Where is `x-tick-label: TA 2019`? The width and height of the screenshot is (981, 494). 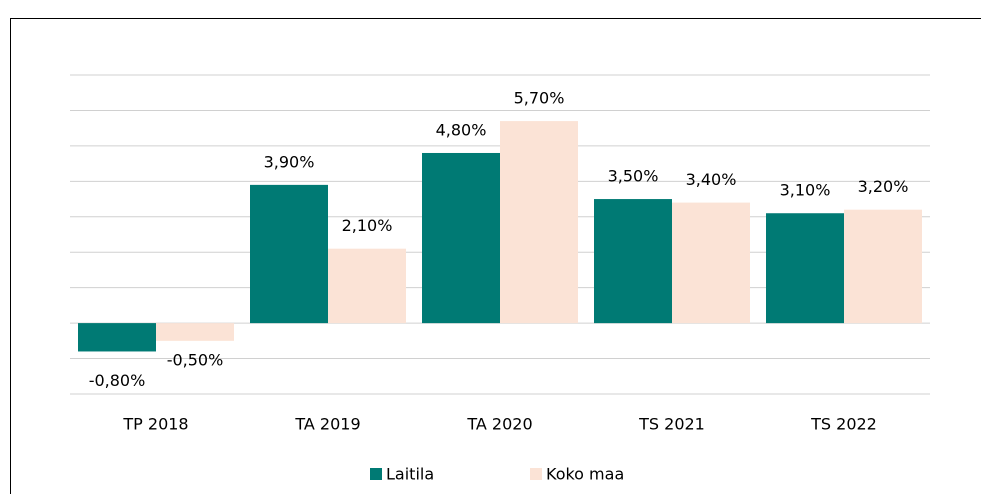 x-tick-label: TA 2019 is located at coordinates (327, 424).